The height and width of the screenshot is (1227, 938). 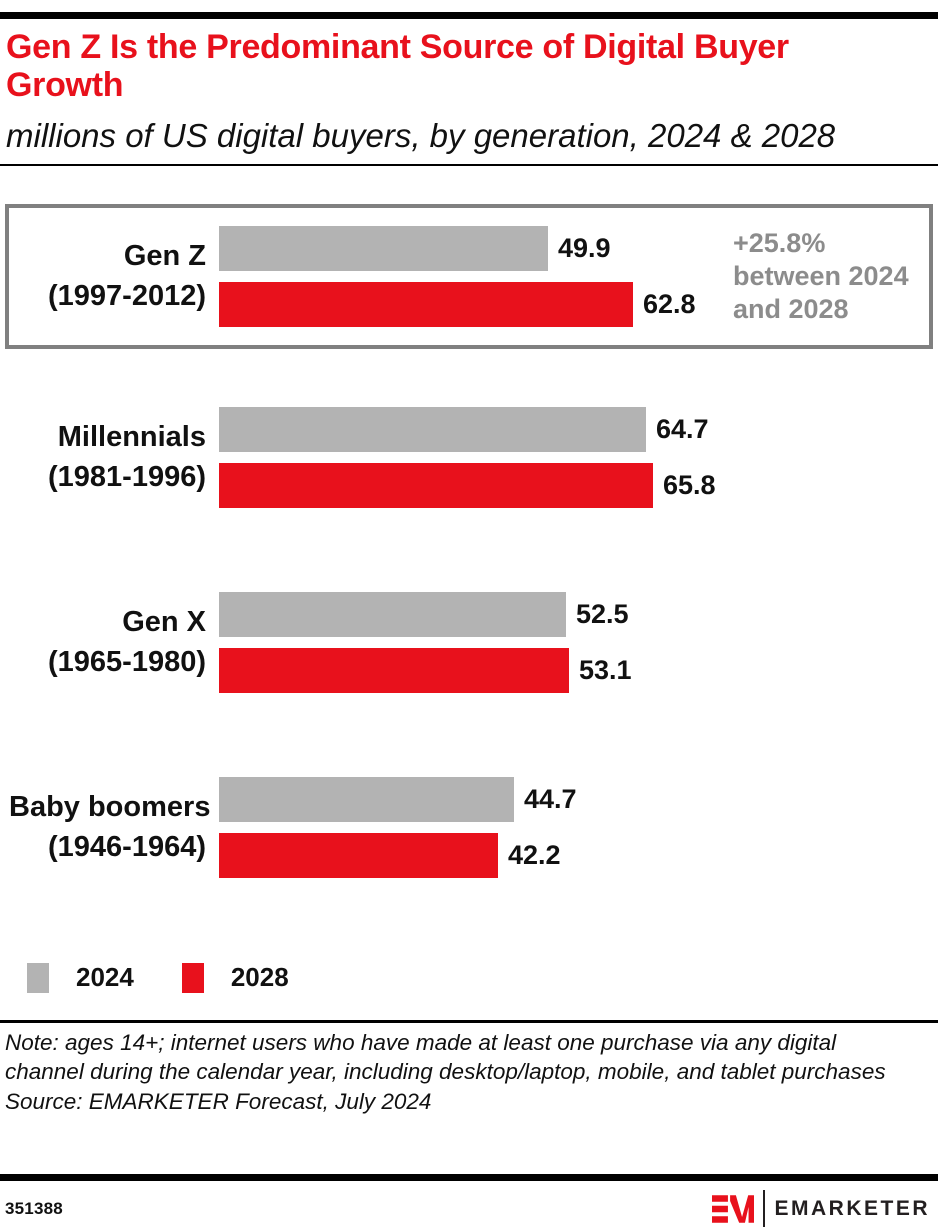 What do you see at coordinates (602, 614) in the screenshot?
I see `value-label-2024-gen-x: 52.5` at bounding box center [602, 614].